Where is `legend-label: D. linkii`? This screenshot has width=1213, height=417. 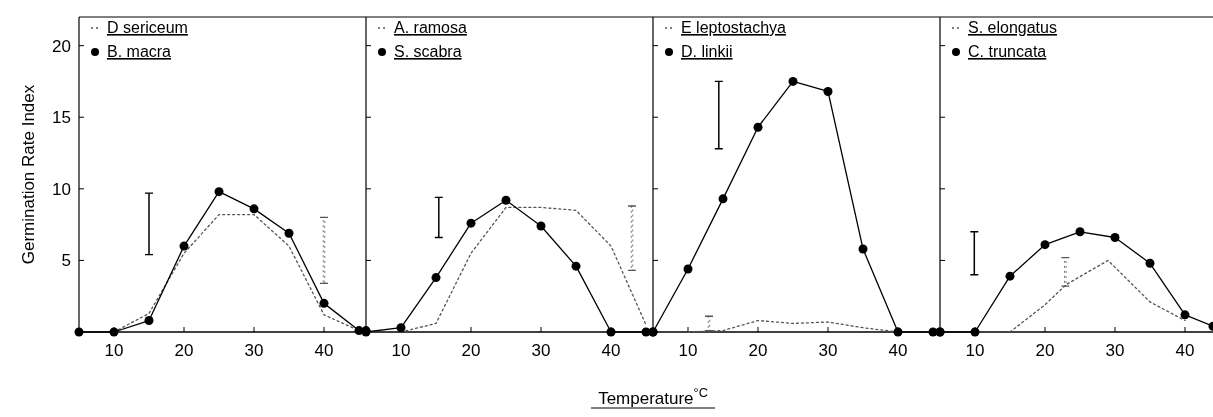 legend-label: D. linkii is located at coordinates (707, 51).